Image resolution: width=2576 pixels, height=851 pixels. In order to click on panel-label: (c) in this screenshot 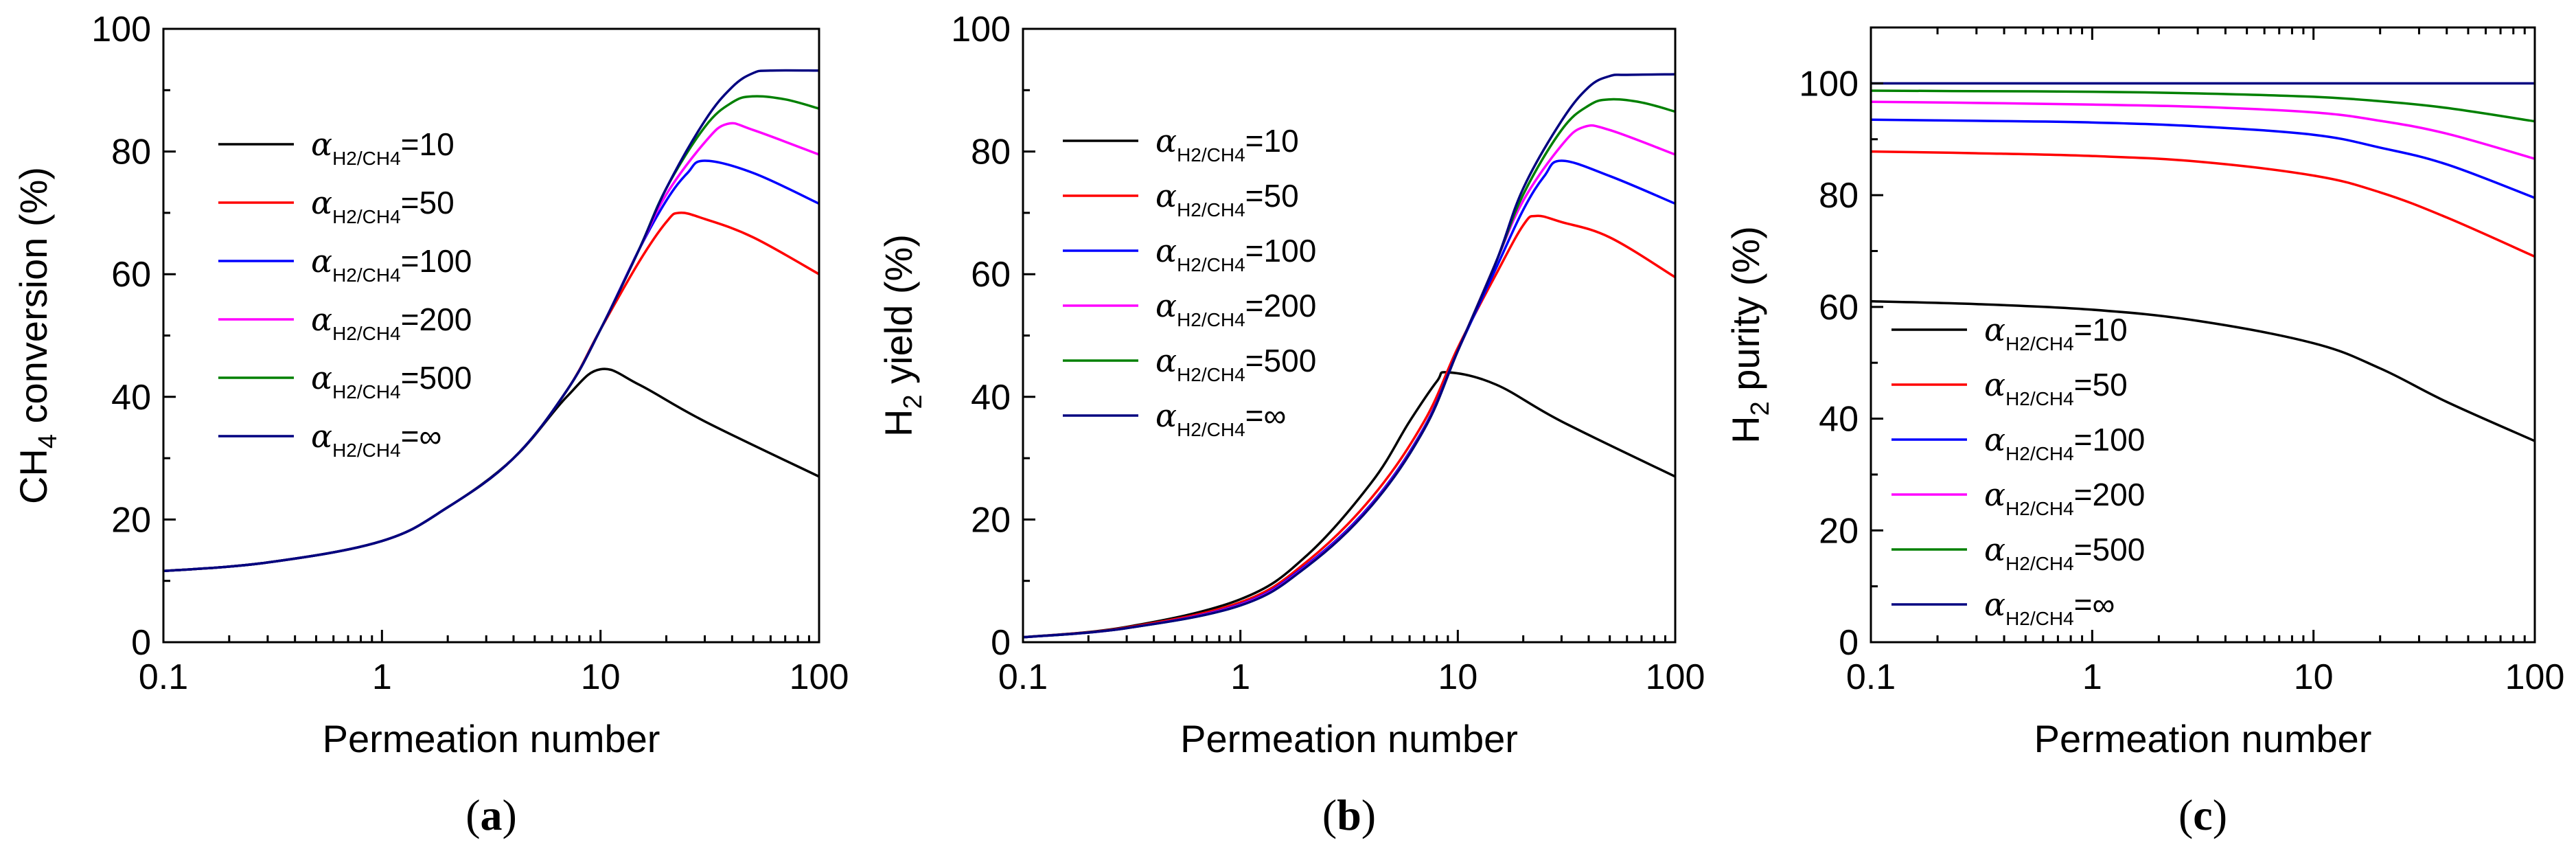, I will do `click(2202, 815)`.